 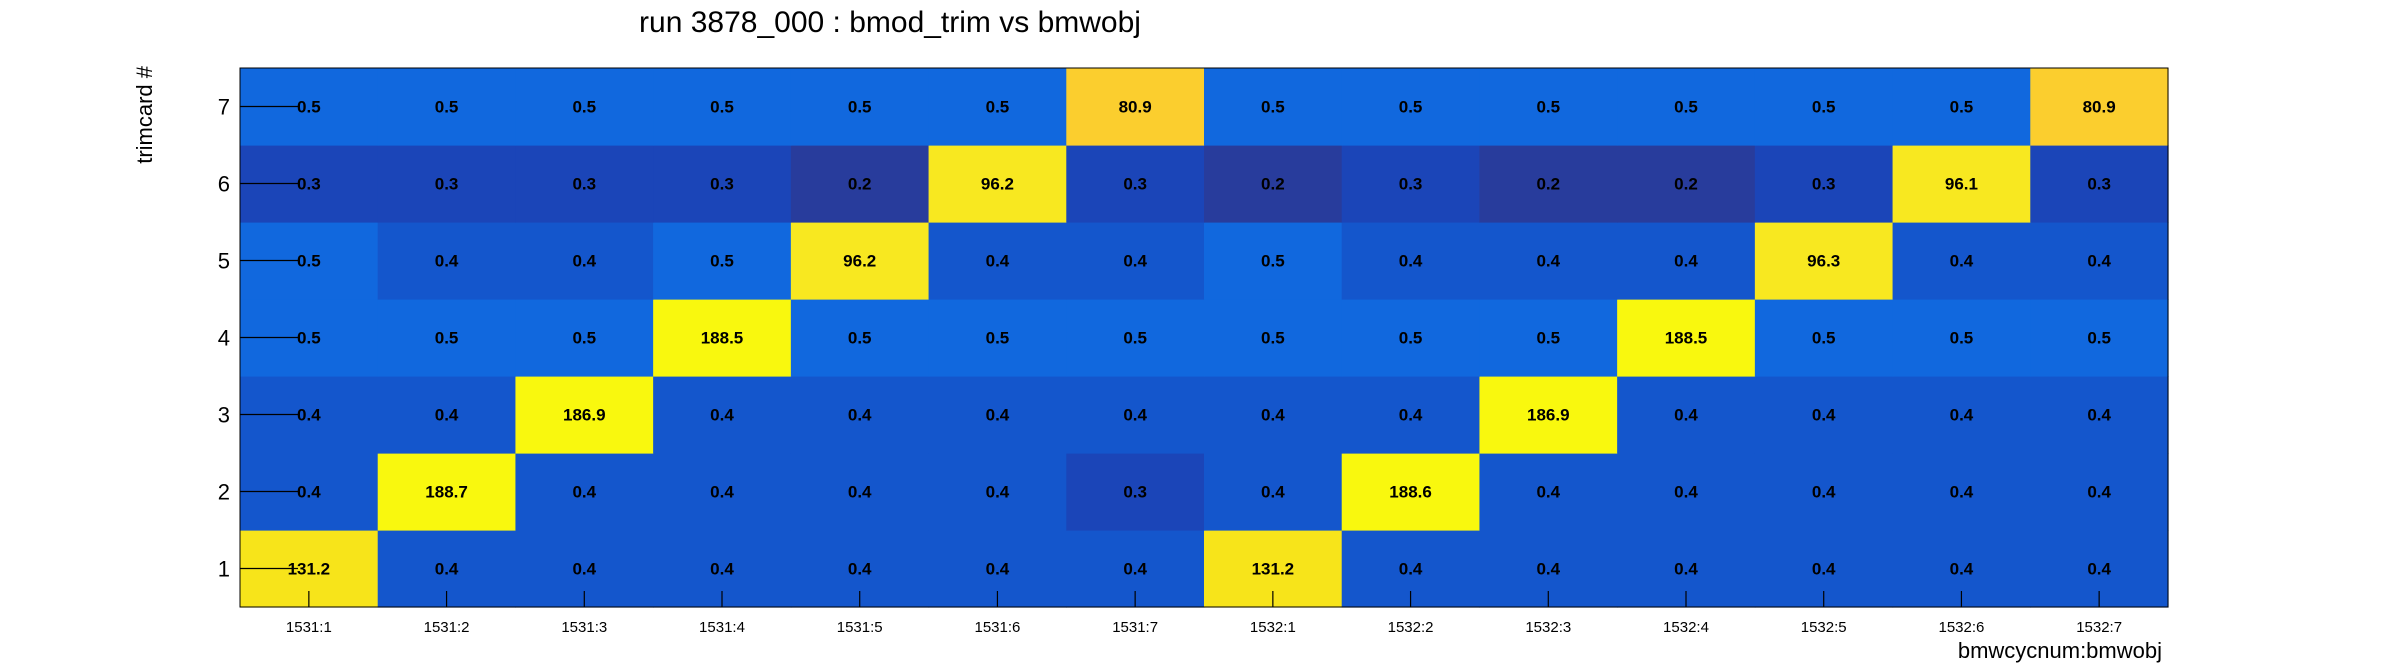 What do you see at coordinates (224, 184) in the screenshot?
I see `y-tick-label: 6` at bounding box center [224, 184].